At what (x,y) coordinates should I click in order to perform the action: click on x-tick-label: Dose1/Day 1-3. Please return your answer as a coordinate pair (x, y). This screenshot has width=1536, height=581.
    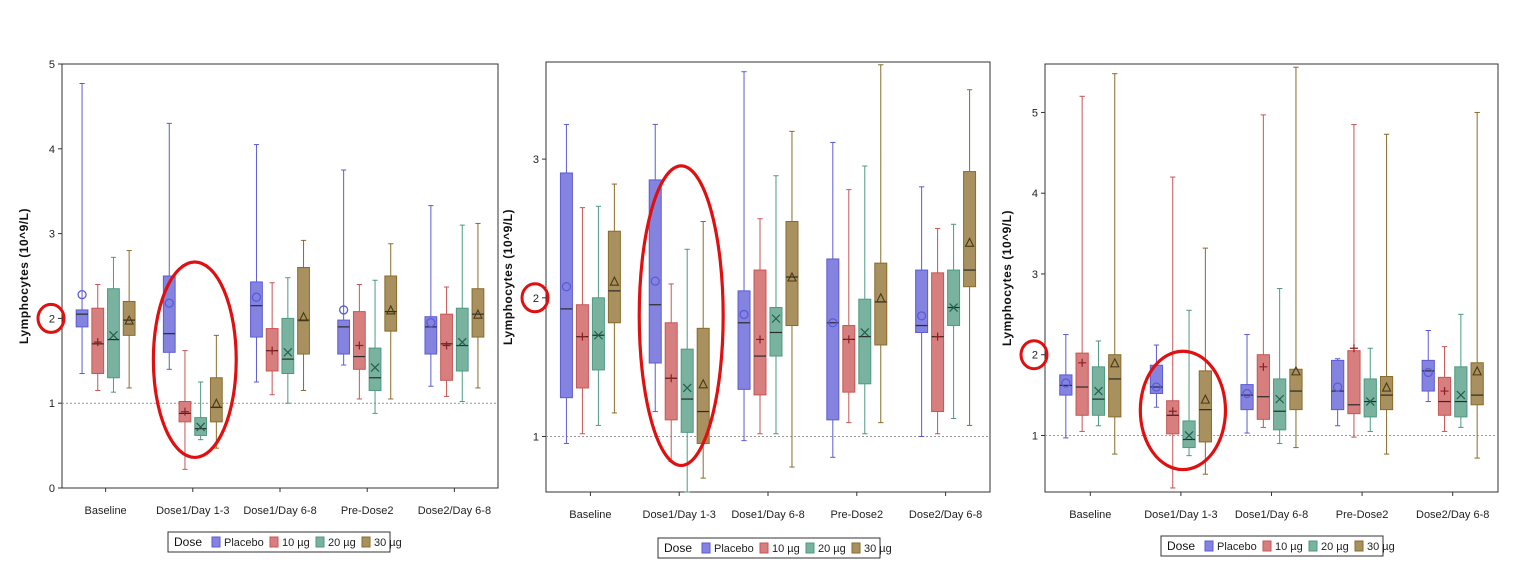
    Looking at the image, I should click on (679, 515).